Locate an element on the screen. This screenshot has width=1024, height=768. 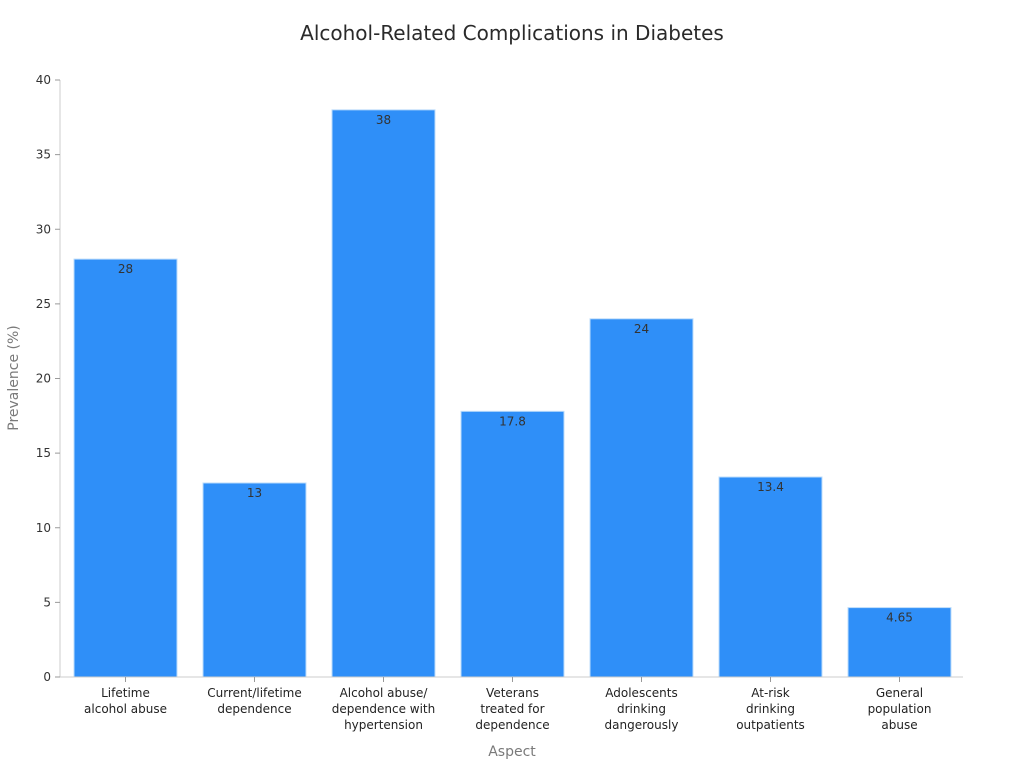
y-tick-label-6: 30 is located at coordinates (43, 229).